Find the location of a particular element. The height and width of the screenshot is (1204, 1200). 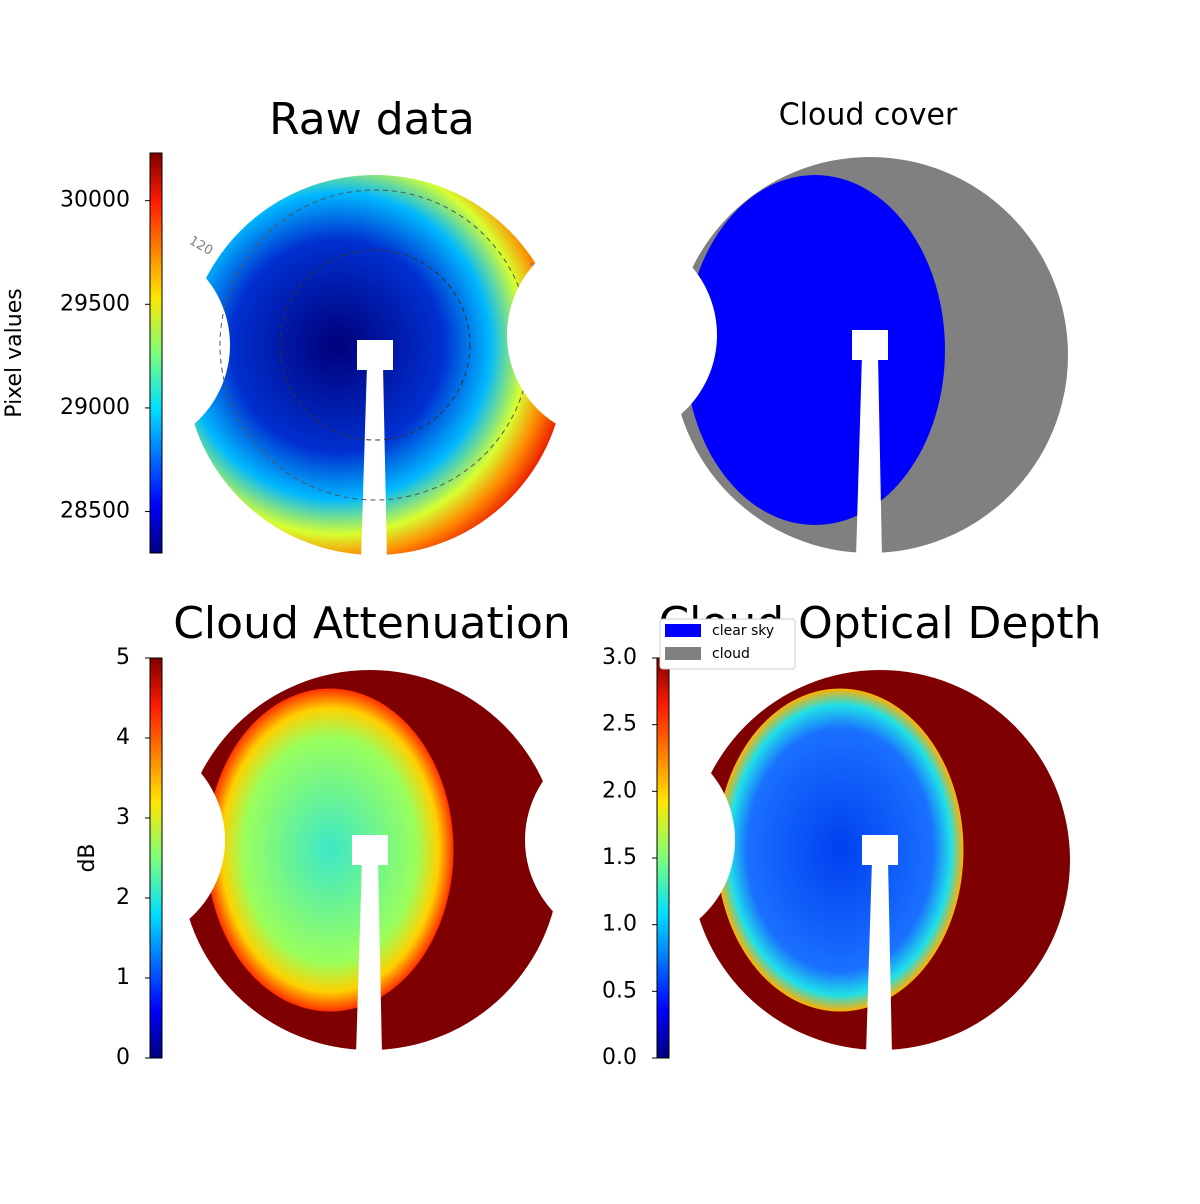

legend-label: cloud is located at coordinates (731, 654).